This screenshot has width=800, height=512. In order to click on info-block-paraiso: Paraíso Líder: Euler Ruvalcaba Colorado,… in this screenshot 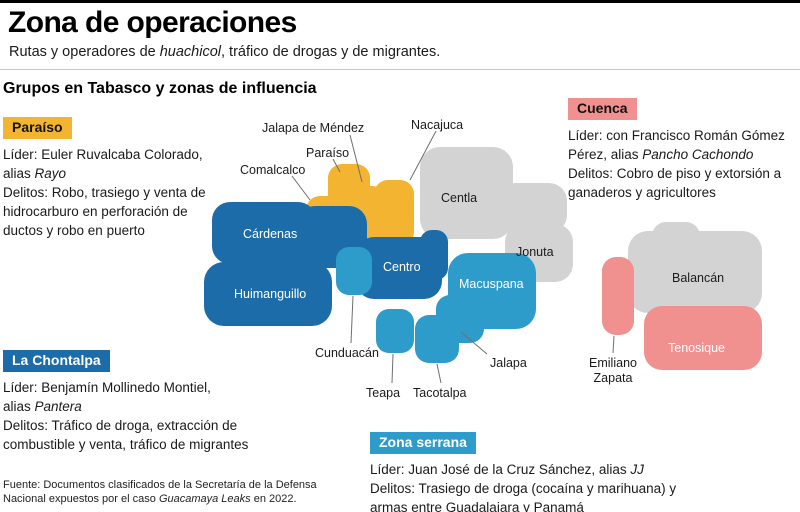, I will do `click(110, 178)`.